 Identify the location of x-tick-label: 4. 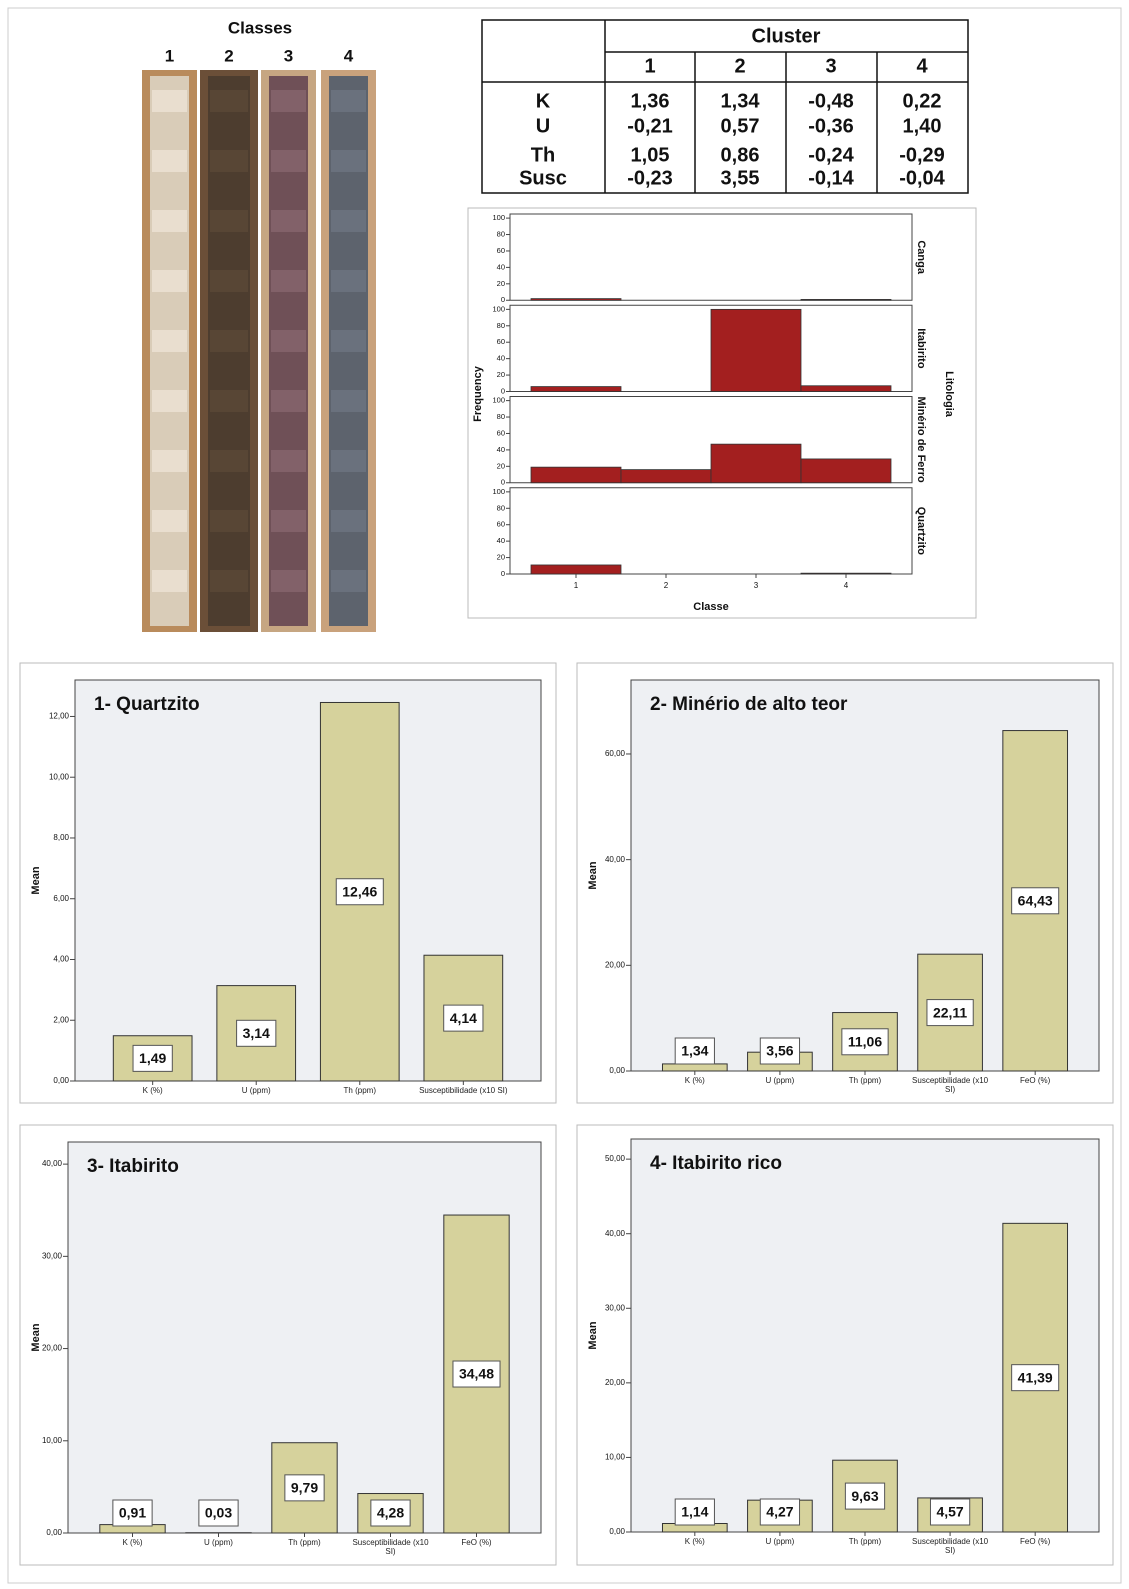
(846, 585).